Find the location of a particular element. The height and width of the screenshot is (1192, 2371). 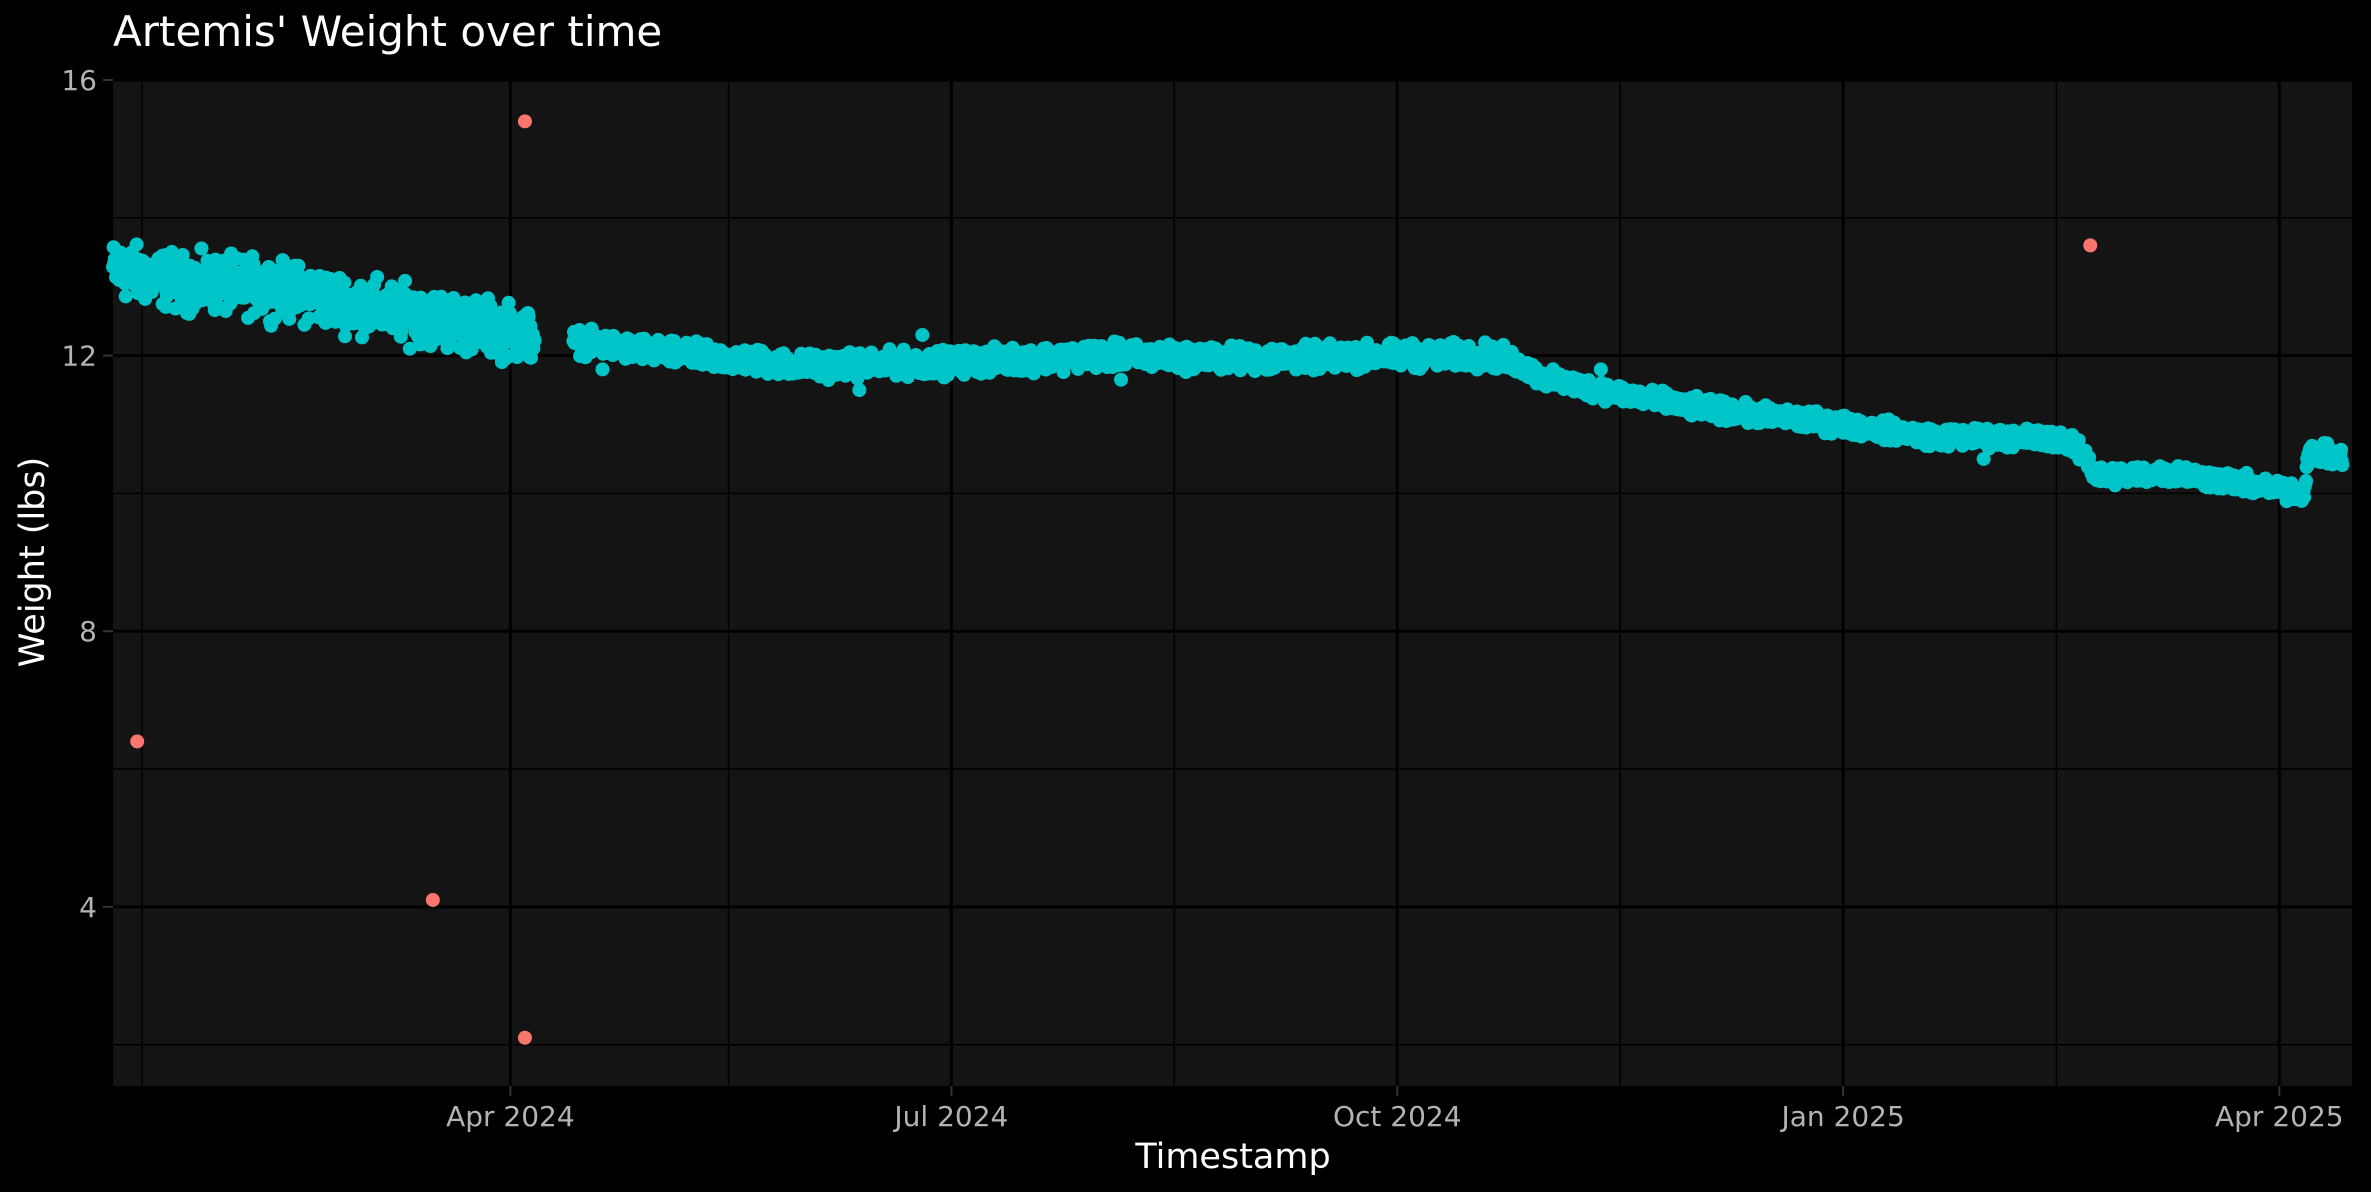

x-tick-label: Apr 2025 is located at coordinates (2279, 1116).